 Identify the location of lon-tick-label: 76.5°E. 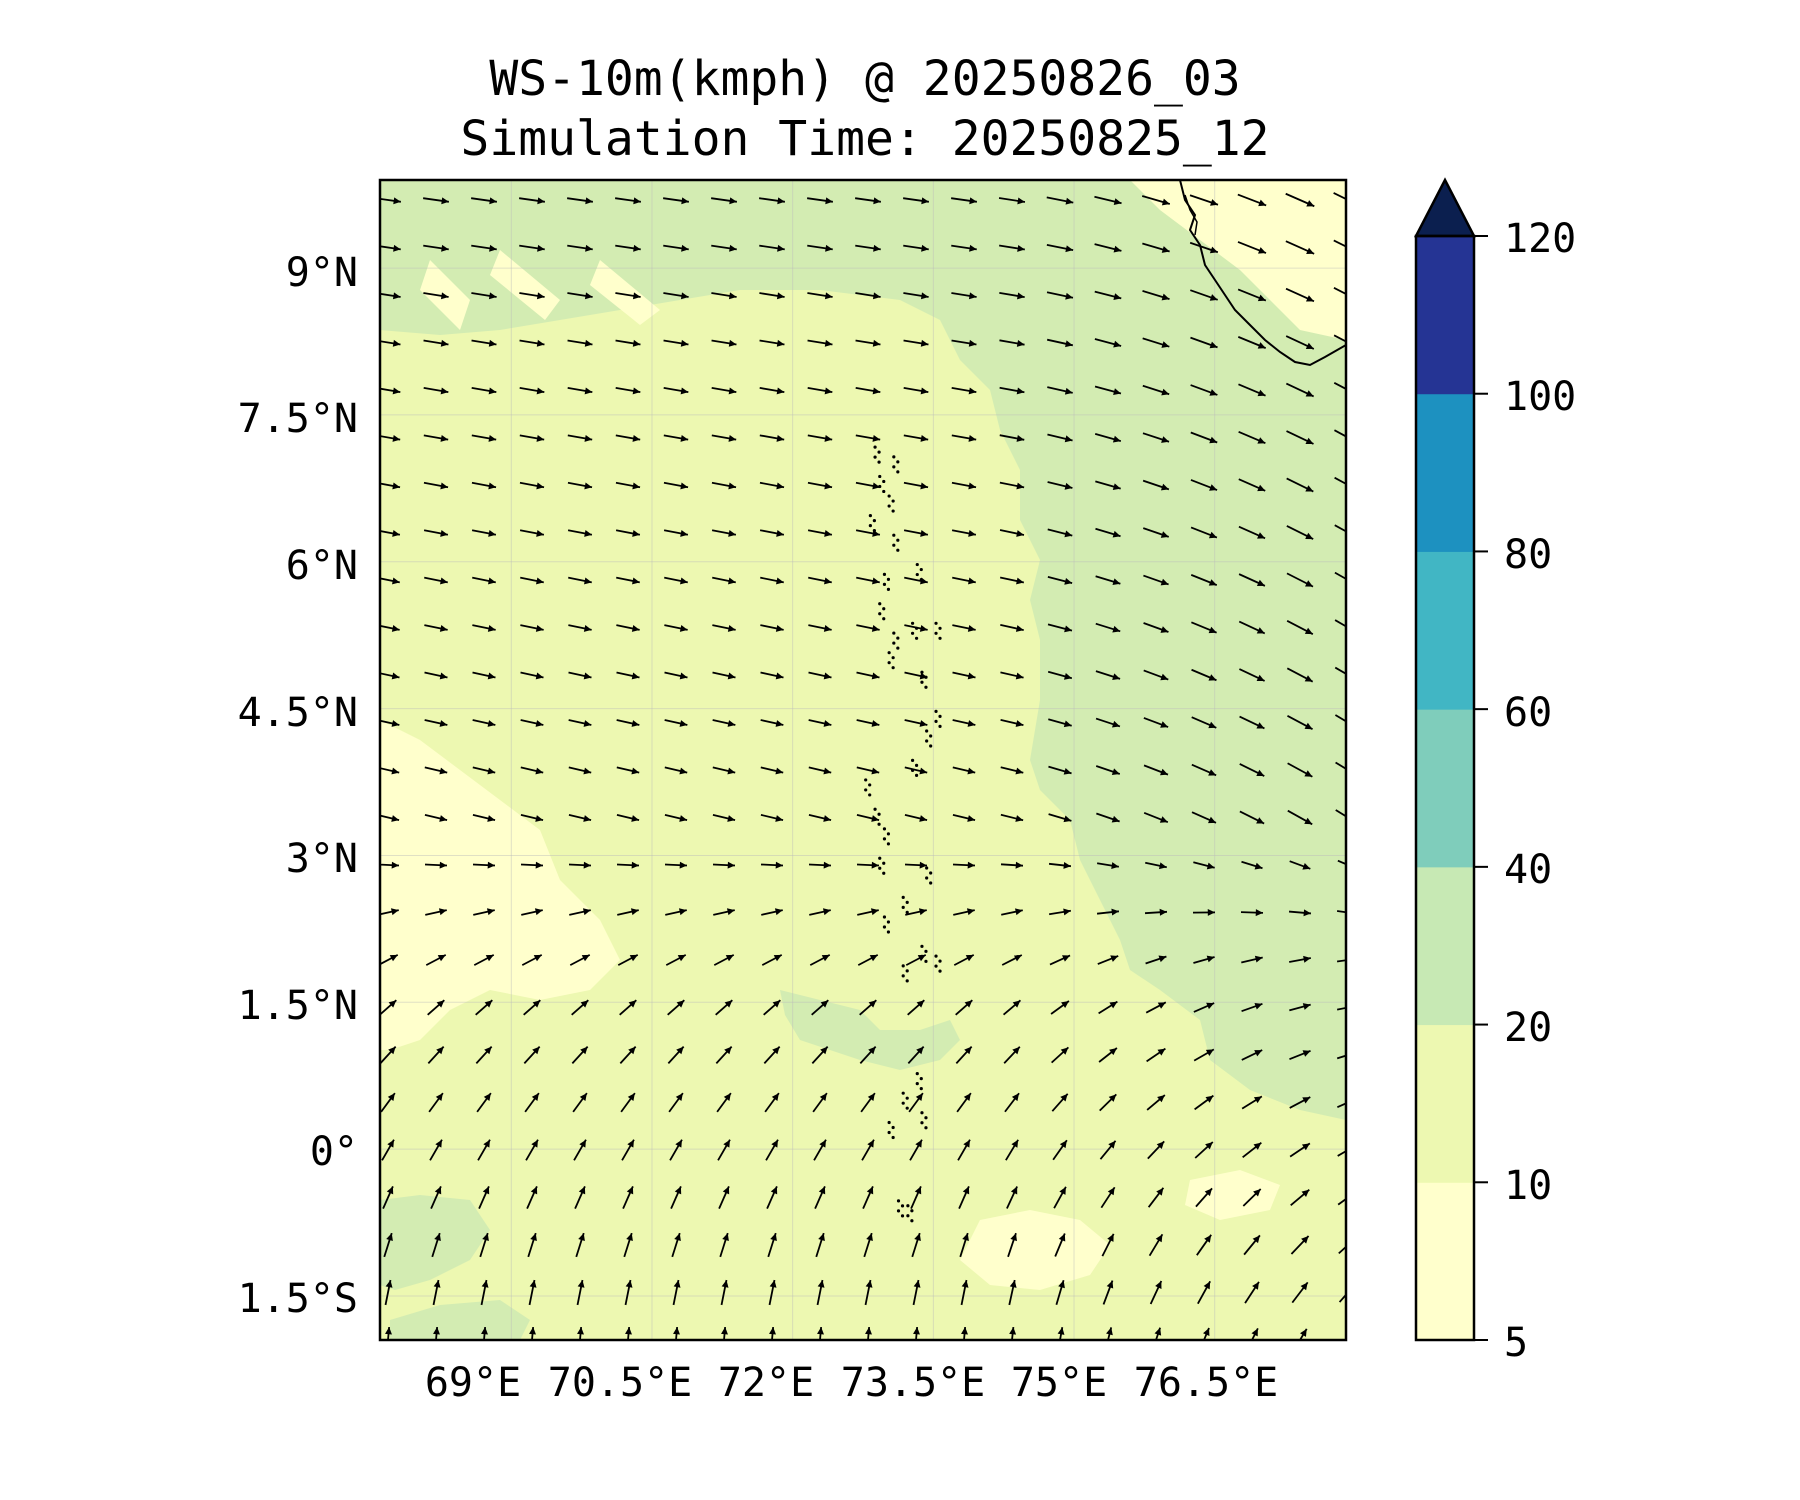
(1206, 1383).